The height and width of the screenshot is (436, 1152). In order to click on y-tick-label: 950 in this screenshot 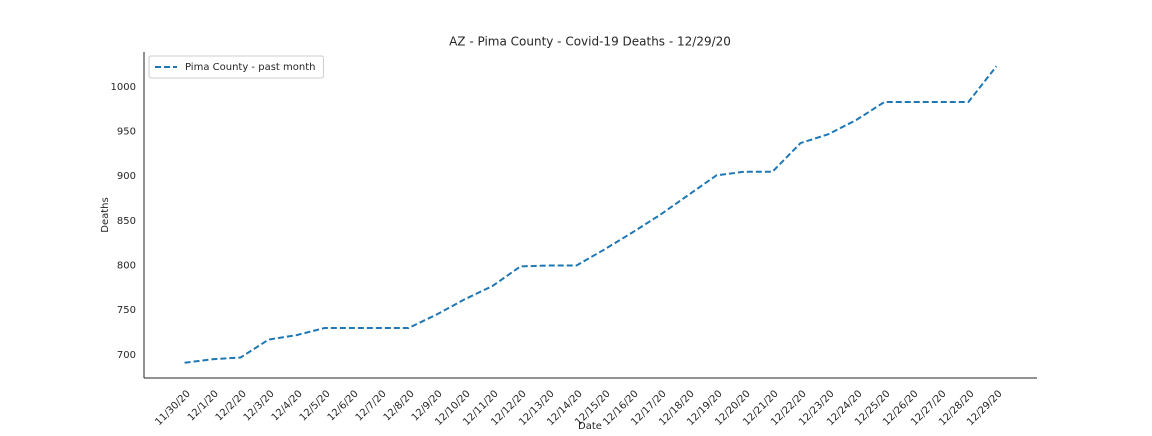, I will do `click(126, 131)`.